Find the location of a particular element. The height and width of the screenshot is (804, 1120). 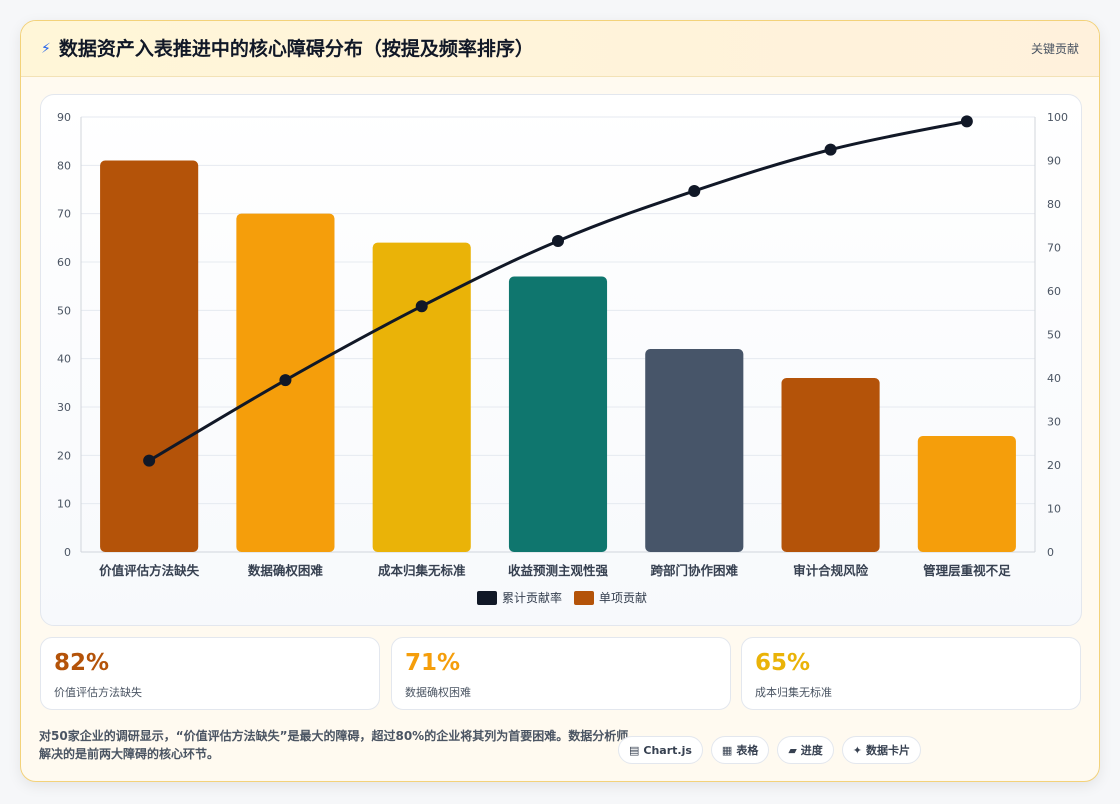

sparkle-icon: ✦ is located at coordinates (857, 750).